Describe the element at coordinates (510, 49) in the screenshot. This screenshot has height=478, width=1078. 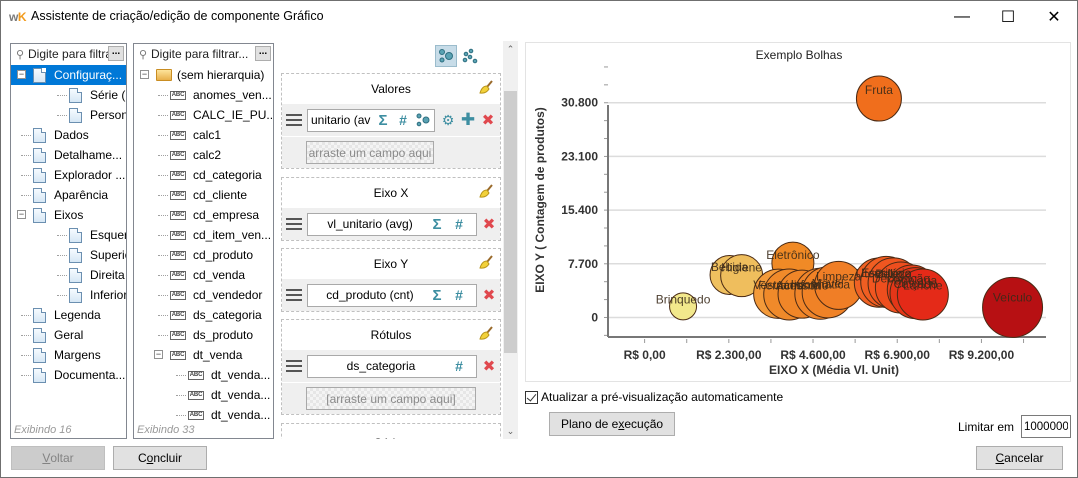
I see `scroll-up-arrow-icon: ⌃` at that location.